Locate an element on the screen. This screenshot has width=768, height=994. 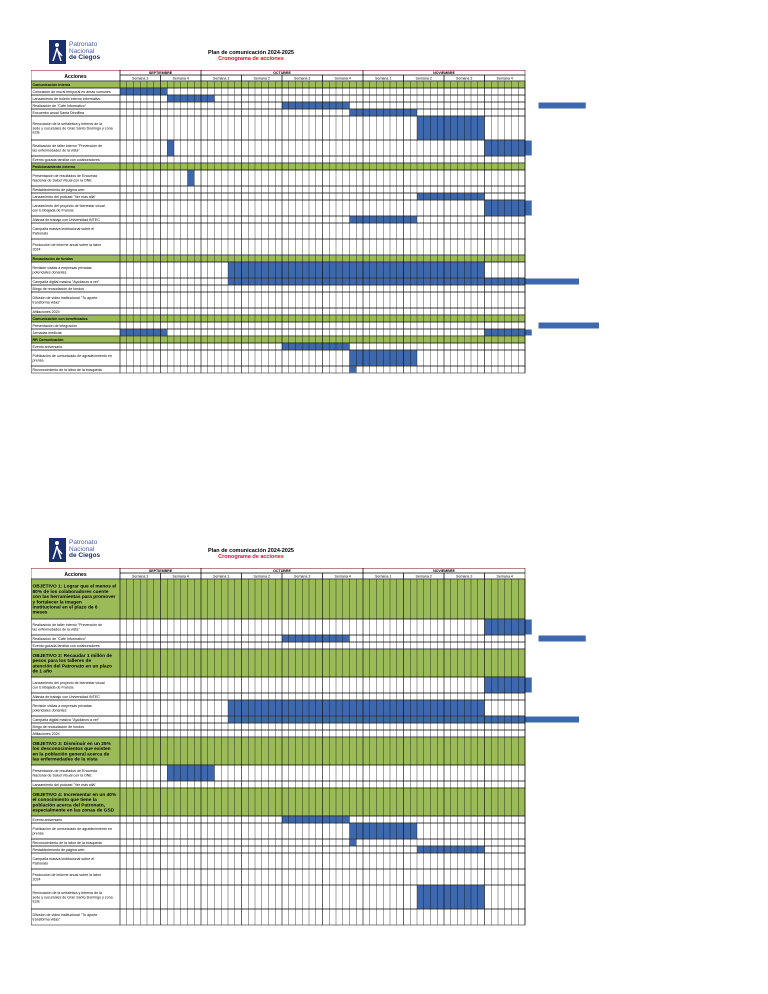
document-subtitle: Cronograma de acciones is located at coordinates (251, 59).